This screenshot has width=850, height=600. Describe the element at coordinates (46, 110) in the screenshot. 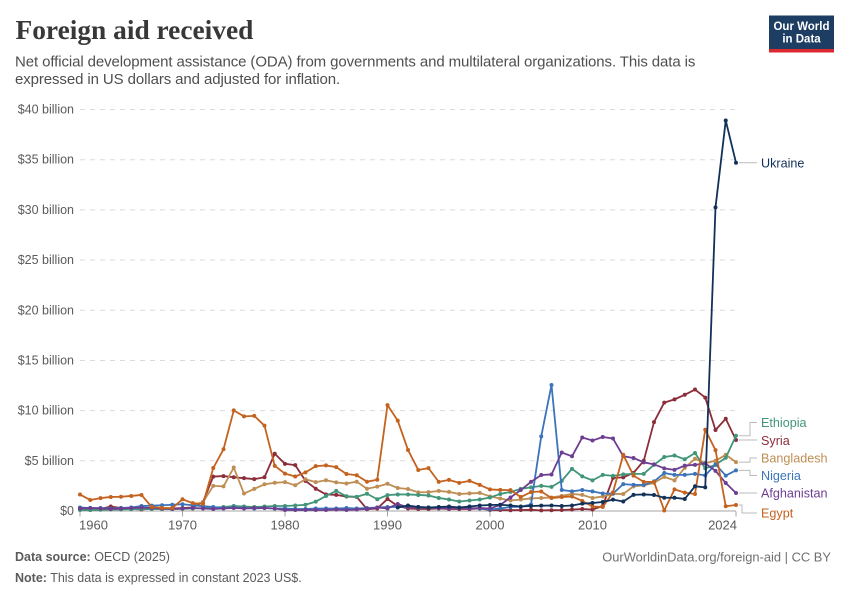

I see `svg-text: $40 billion` at that location.